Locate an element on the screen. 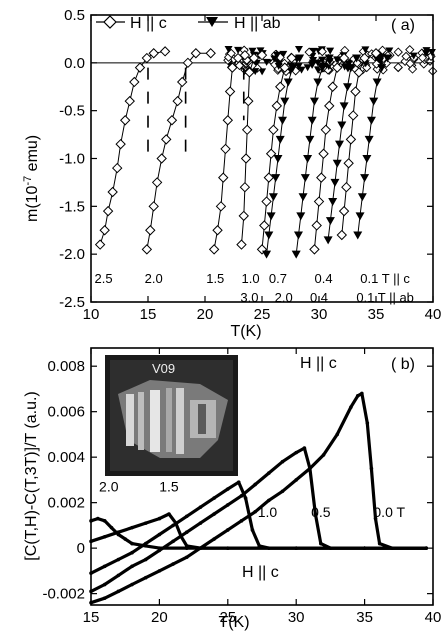 The image size is (442, 639). x-tick-label: 30 is located at coordinates (319, 314).